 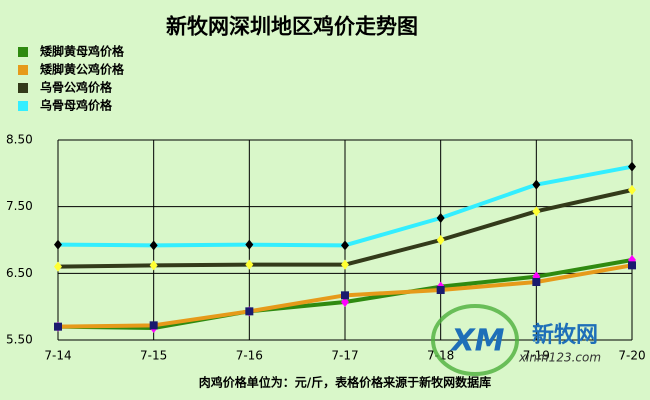 I want to click on watermark-url: xinm123.com, so click(x=559, y=358).